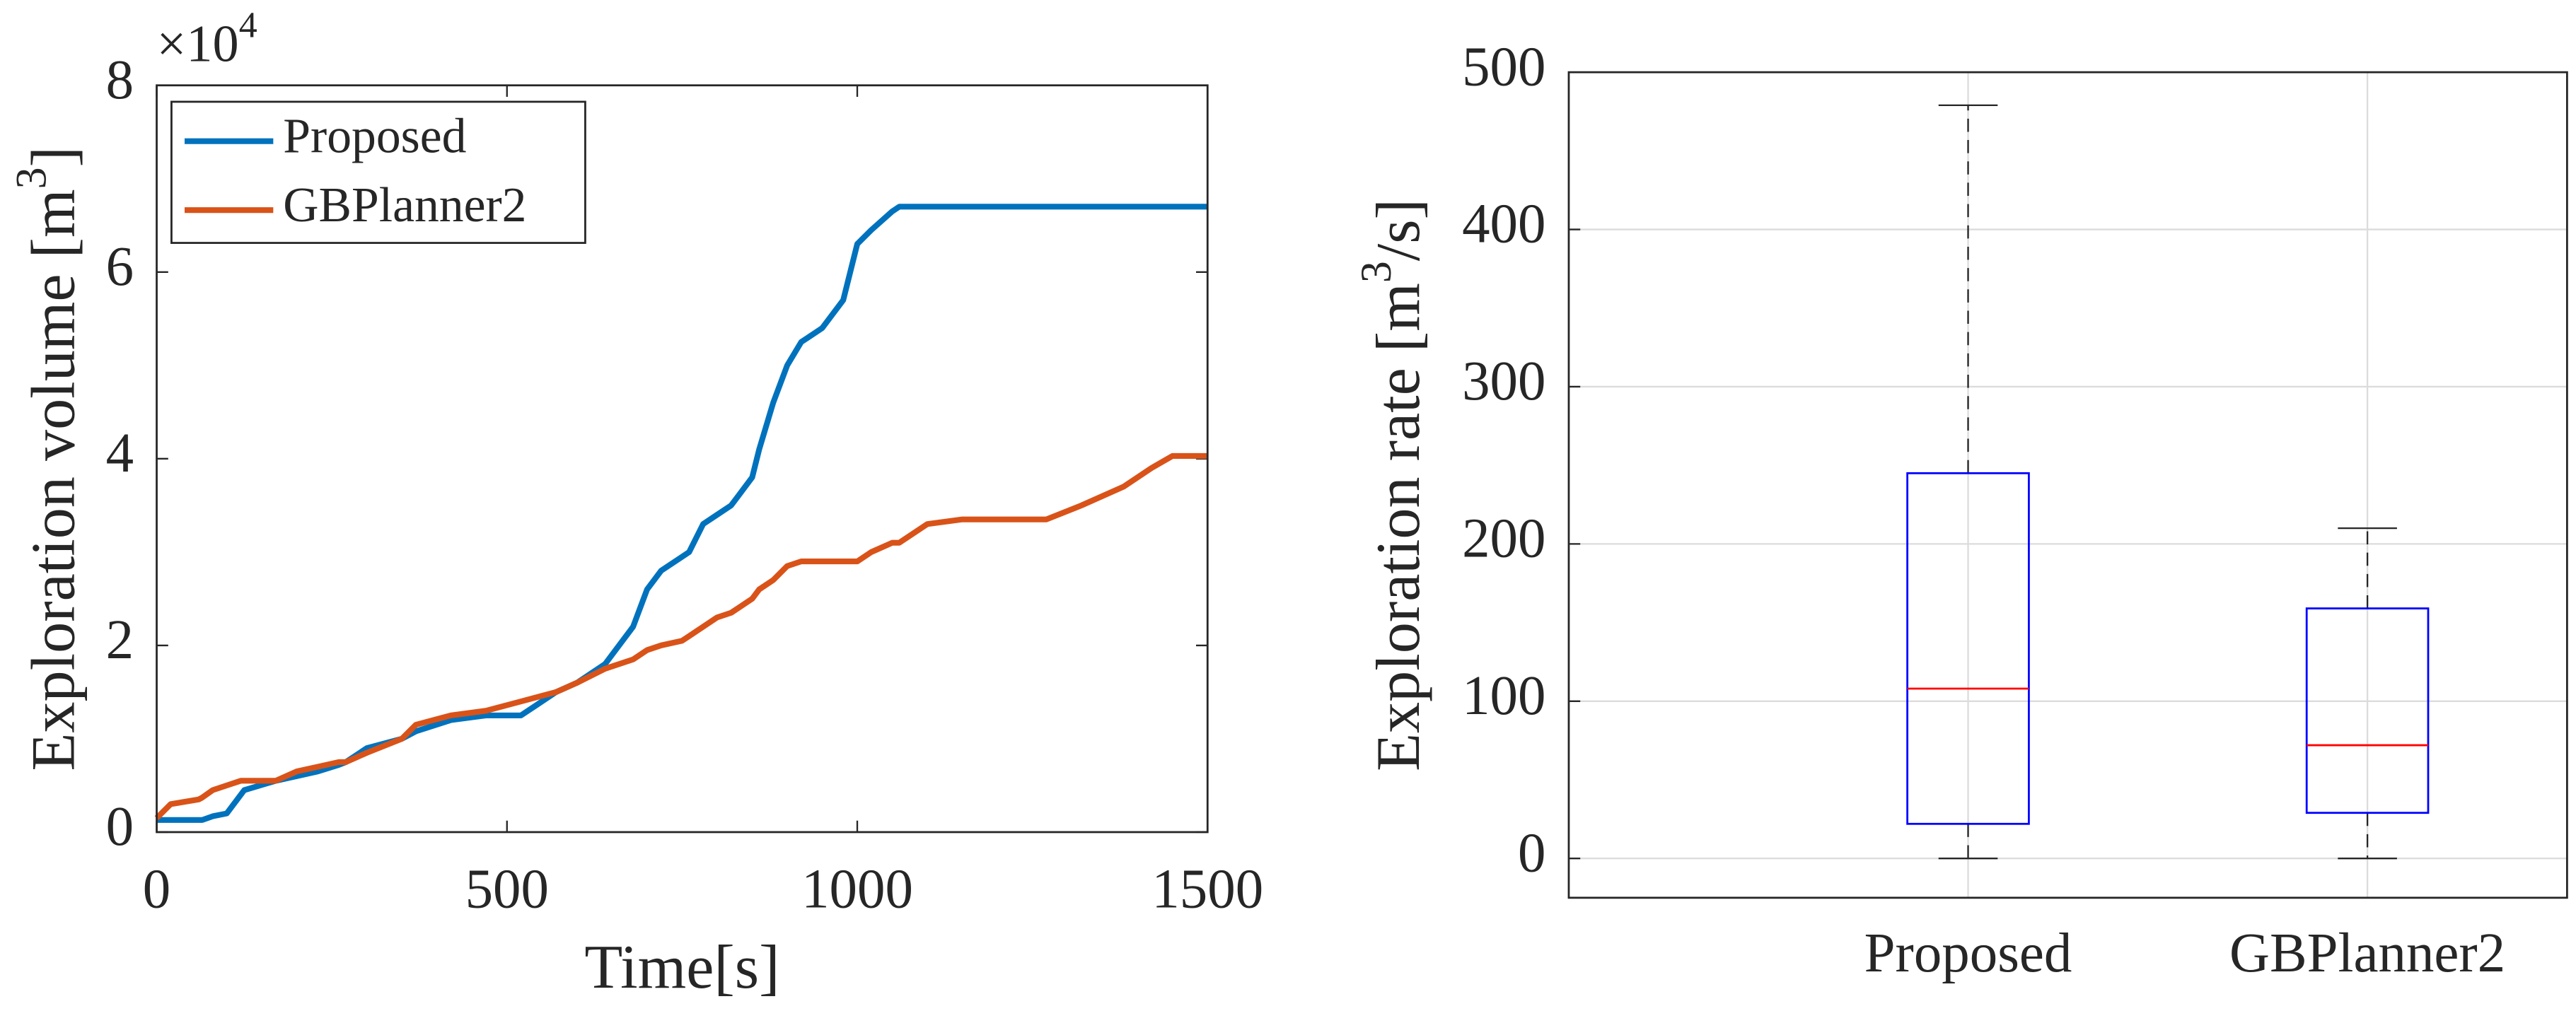 This screenshot has width=2576, height=1011. I want to click on x-tick-label: GBPlanner2, so click(2367, 953).